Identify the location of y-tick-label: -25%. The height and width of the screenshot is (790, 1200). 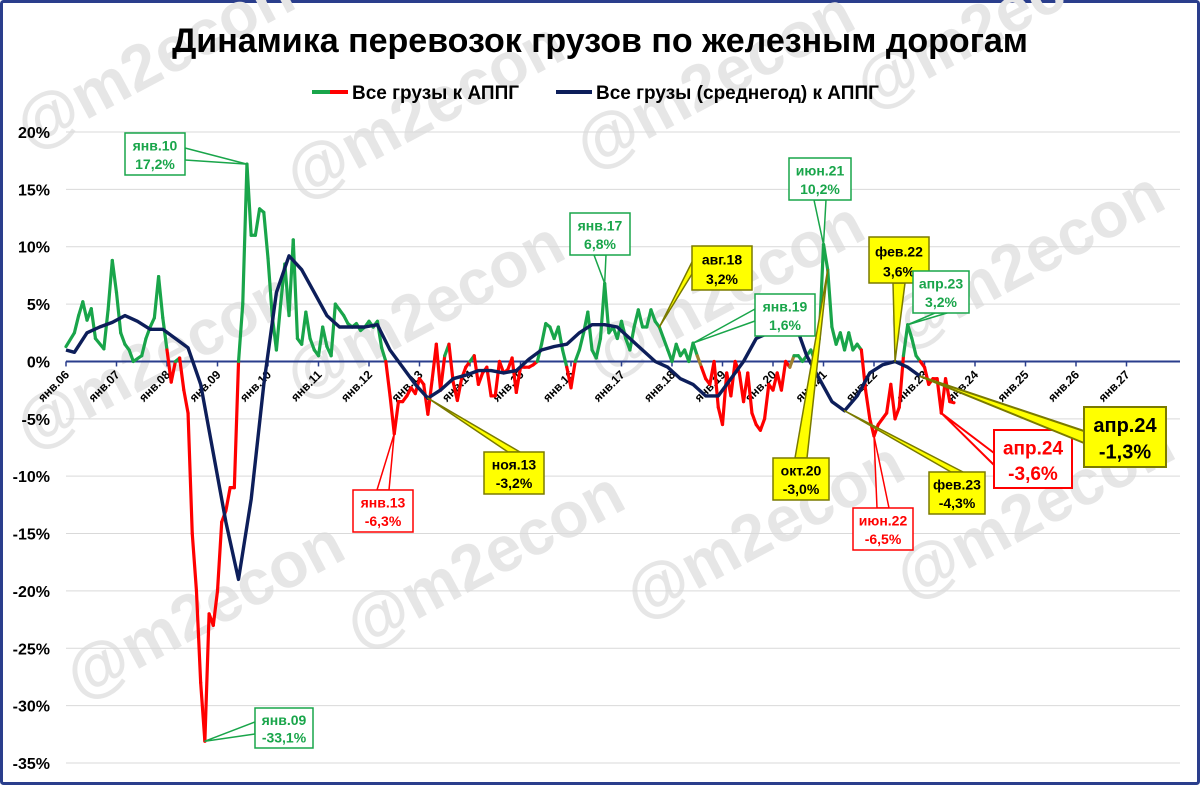
(31, 649).